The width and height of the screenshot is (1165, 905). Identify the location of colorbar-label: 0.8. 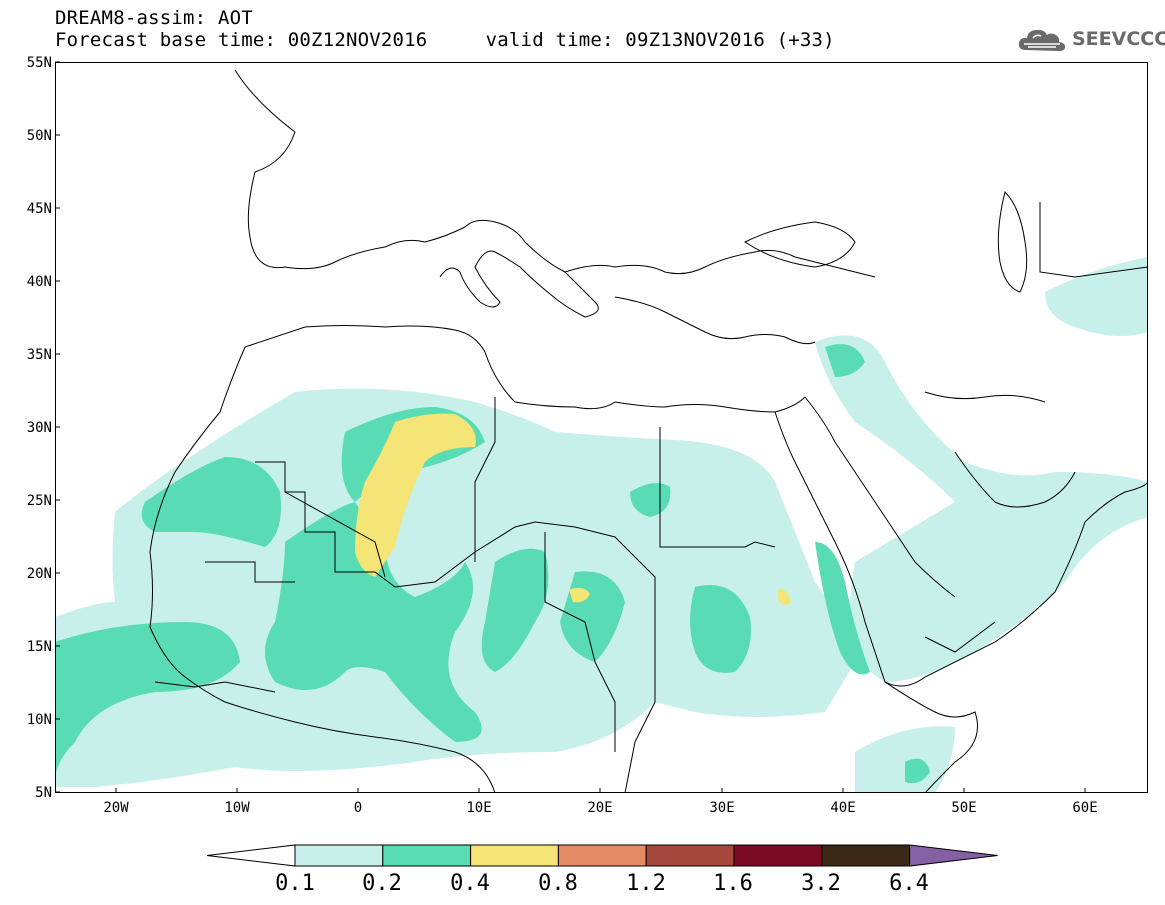
(558, 883).